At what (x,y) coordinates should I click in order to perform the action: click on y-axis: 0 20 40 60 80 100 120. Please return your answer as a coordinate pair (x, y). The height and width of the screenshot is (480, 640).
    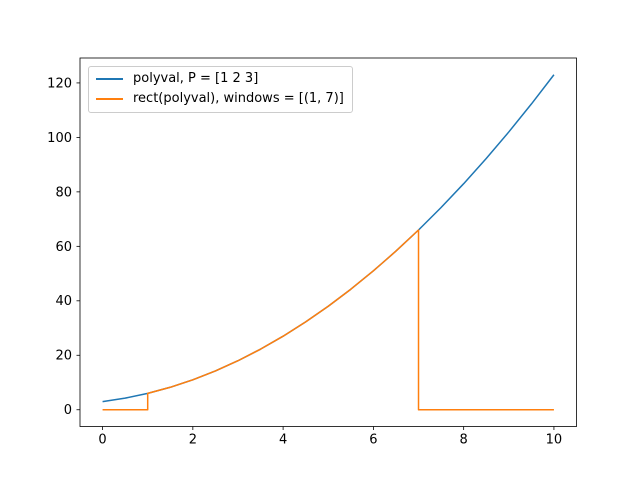
    Looking at the image, I should click on (63, 247).